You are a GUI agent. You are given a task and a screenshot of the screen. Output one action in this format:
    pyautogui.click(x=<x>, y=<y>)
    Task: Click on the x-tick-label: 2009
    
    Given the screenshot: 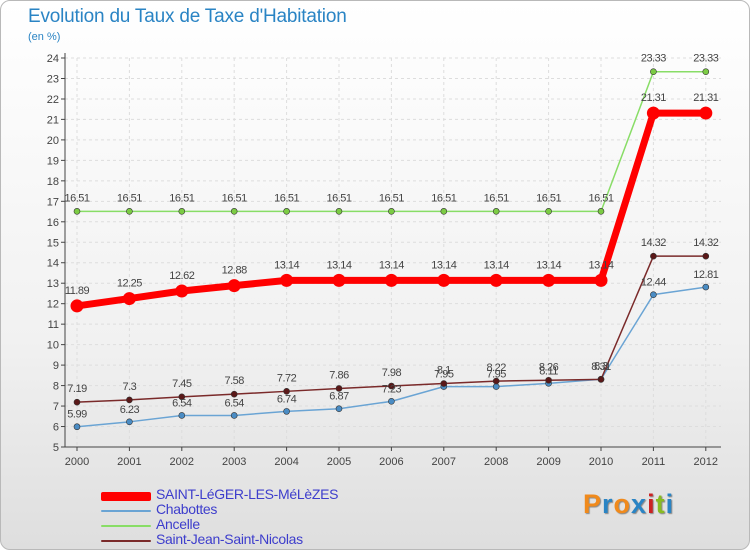 What is the action you would take?
    pyautogui.click(x=548, y=462)
    